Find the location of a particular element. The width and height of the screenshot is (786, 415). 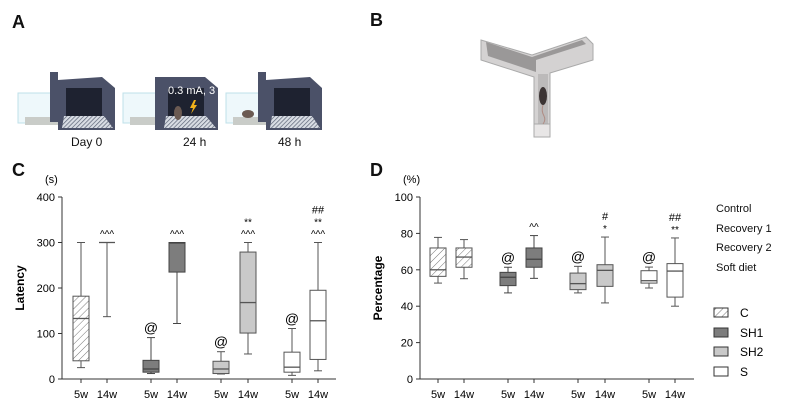

significance-mark: ^^ is located at coordinates (534, 228).